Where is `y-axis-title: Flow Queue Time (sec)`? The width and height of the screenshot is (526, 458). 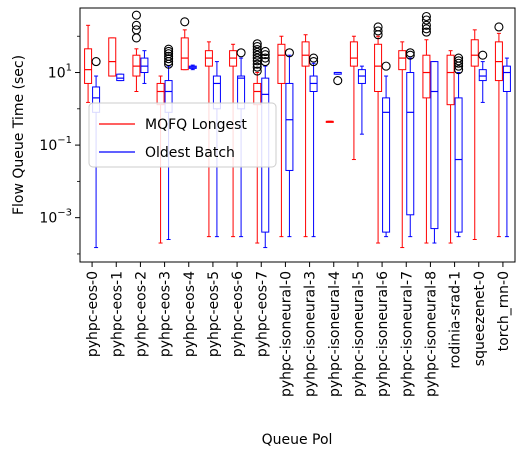 y-axis-title: Flow Queue Time (sec) is located at coordinates (19, 135).